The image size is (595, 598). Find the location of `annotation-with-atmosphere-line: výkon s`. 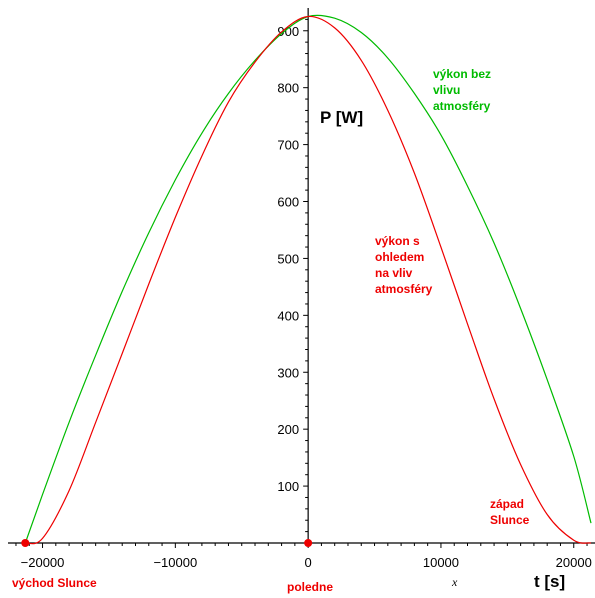

annotation-with-atmosphere-line: výkon s is located at coordinates (397, 241).